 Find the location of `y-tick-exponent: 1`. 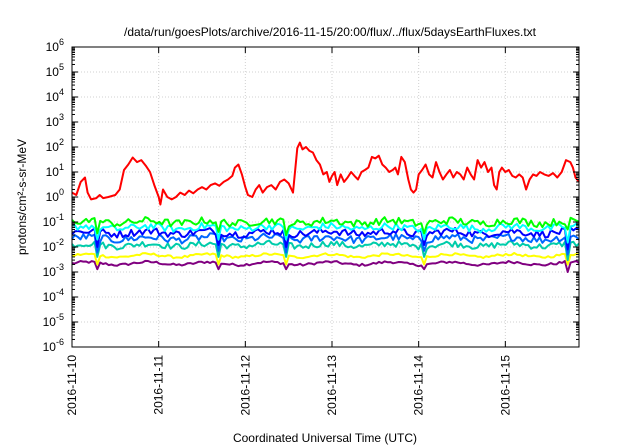

y-tick-exponent: 1 is located at coordinates (61, 167).